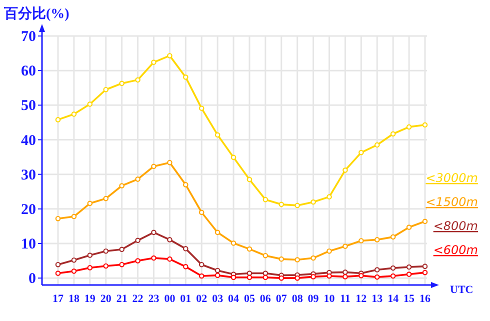 This screenshot has height=321, width=490. What do you see at coordinates (452, 178) in the screenshot?
I see `legend-item: <3000m` at bounding box center [452, 178].